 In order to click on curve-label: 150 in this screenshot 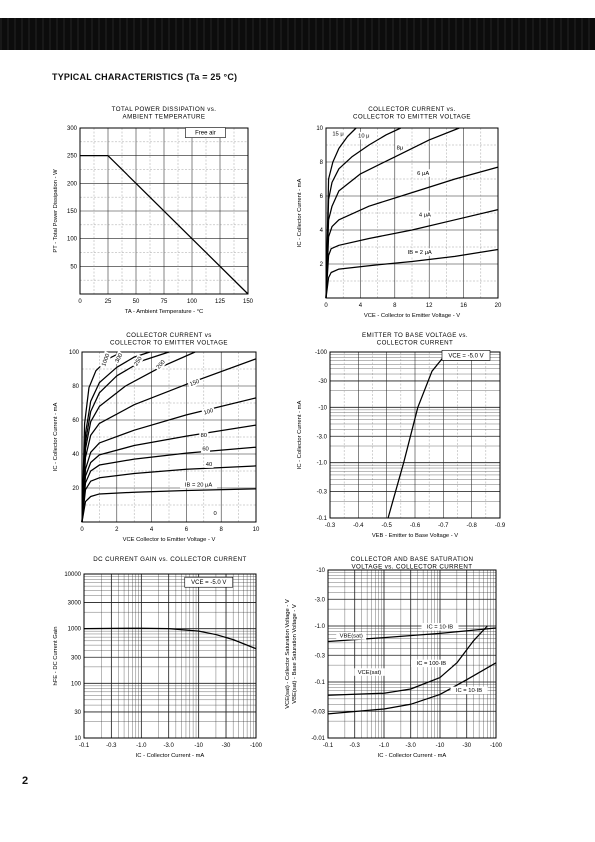, I will do `click(194, 383)`.